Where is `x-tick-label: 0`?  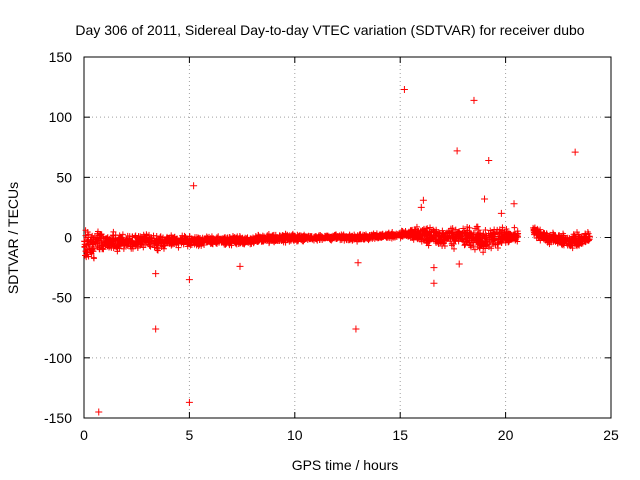 x-tick-label: 0 is located at coordinates (84, 435).